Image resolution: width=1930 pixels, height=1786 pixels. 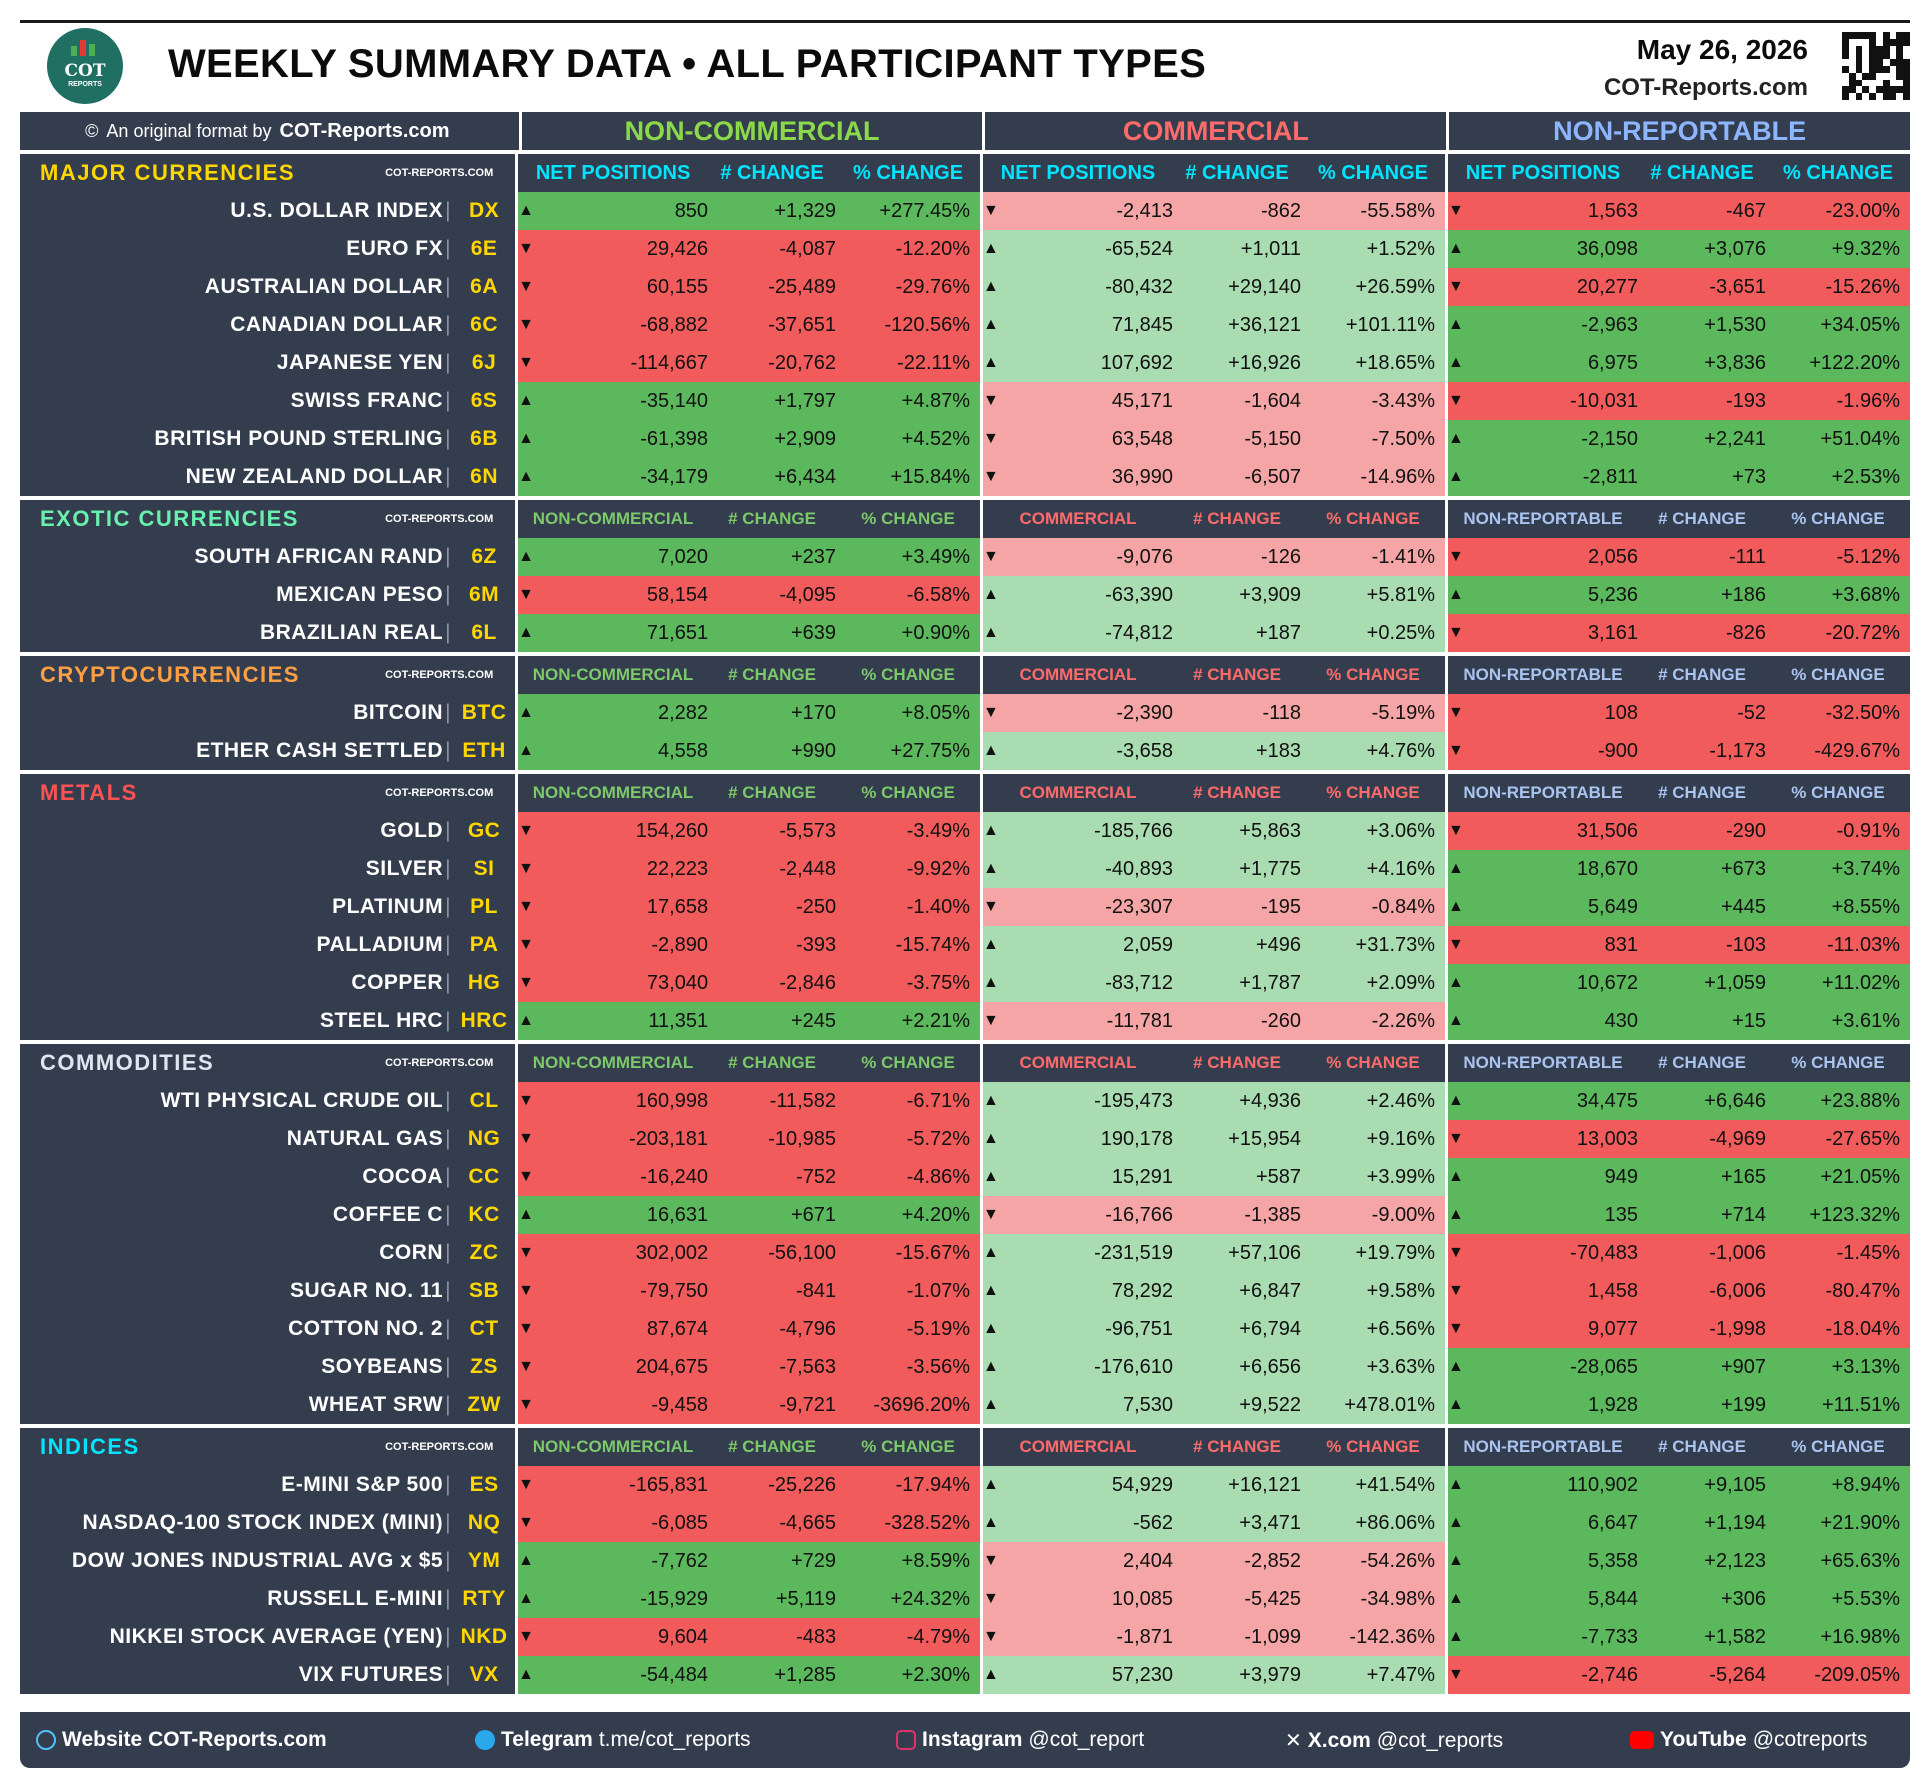 What do you see at coordinates (816, 1636) in the screenshot?
I see `number-change: -483` at bounding box center [816, 1636].